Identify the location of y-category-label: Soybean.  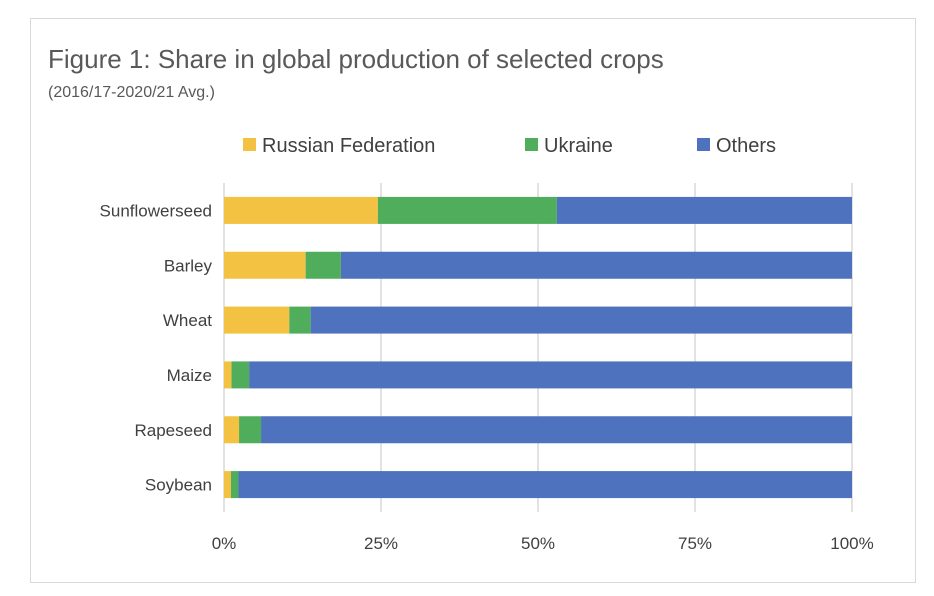
(178, 485).